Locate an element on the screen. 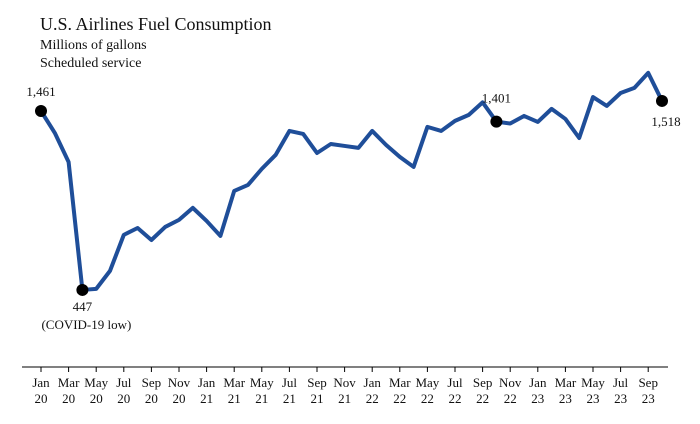 This screenshot has height=424, width=700. subtitle: Scheduled service is located at coordinates (90, 63).